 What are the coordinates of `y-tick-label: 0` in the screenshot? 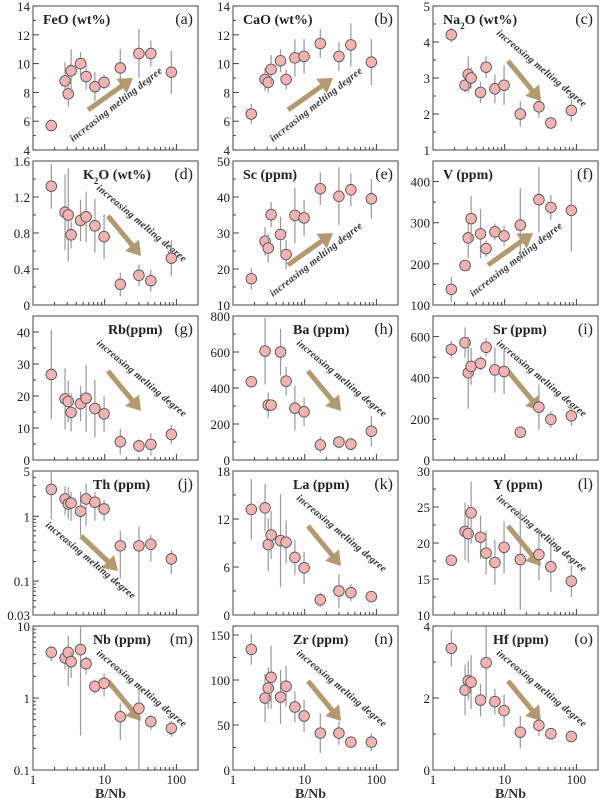 It's located at (227, 770).